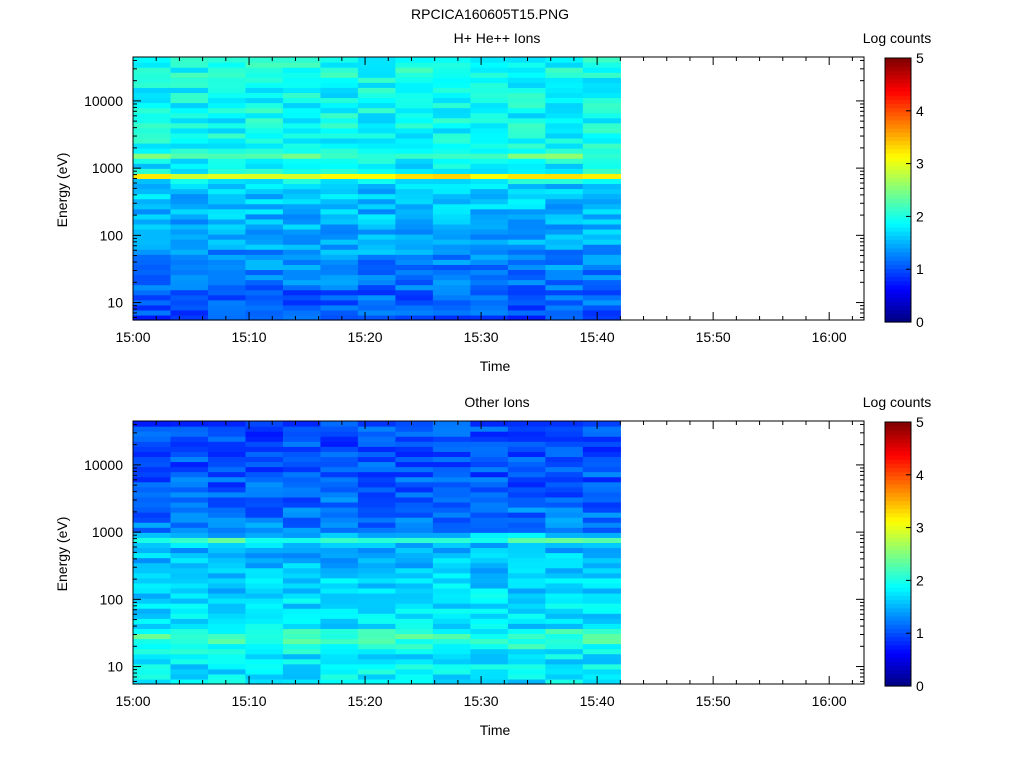  I want to click on x-tick-label: 15:30, so click(481, 337).